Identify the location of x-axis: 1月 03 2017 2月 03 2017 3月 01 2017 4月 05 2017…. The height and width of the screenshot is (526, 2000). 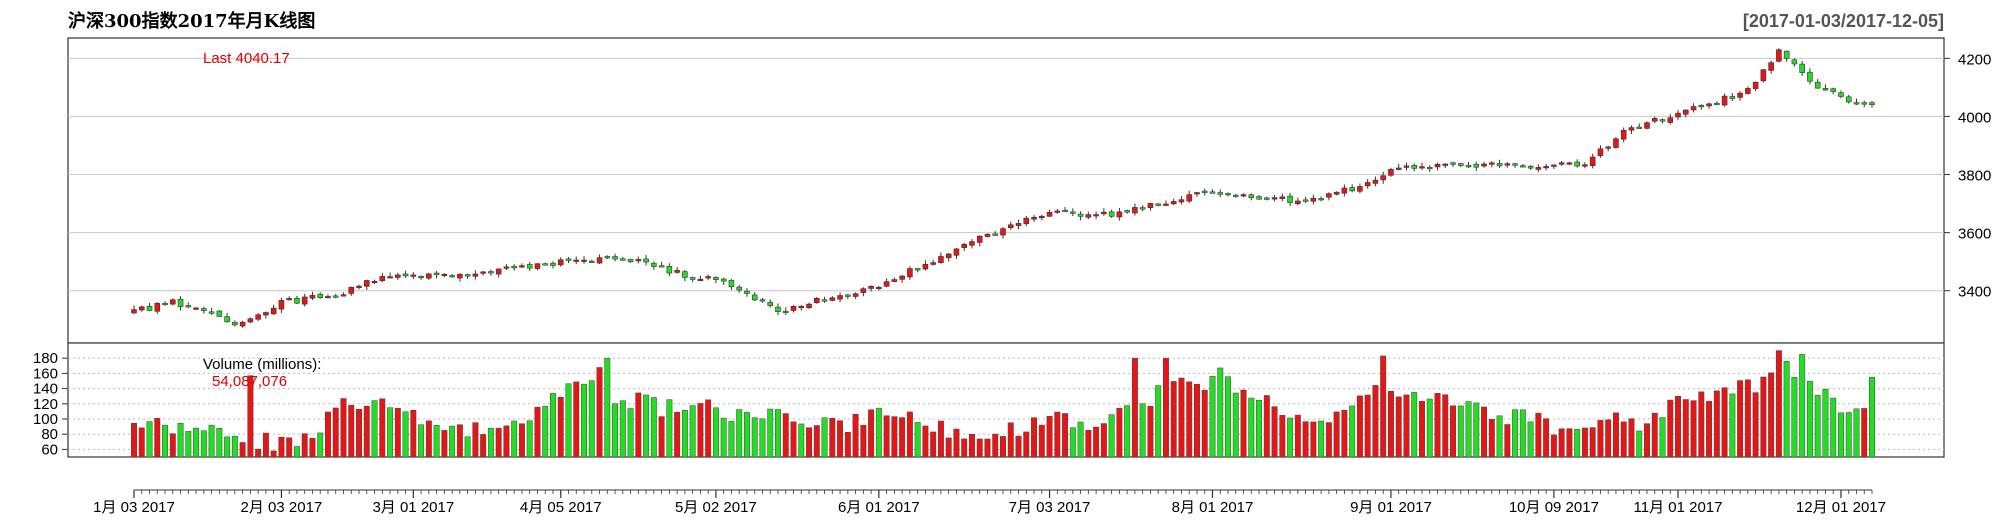
(989, 502).